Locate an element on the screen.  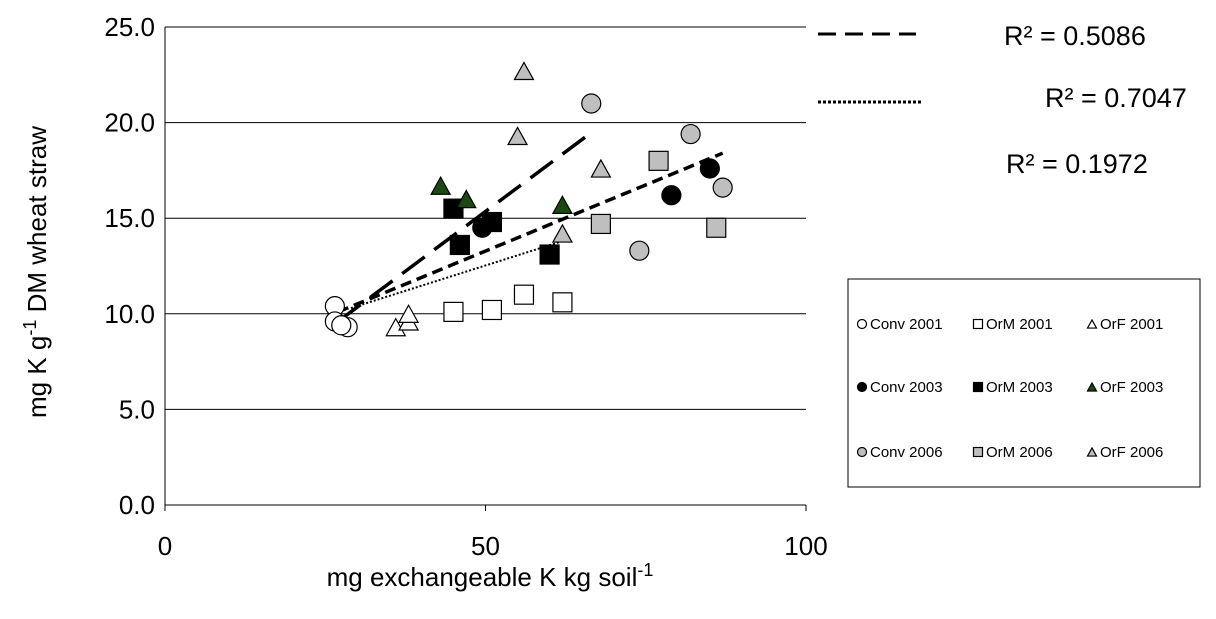
y-axis-label-rest: DM wheat straw is located at coordinates (37, 223).